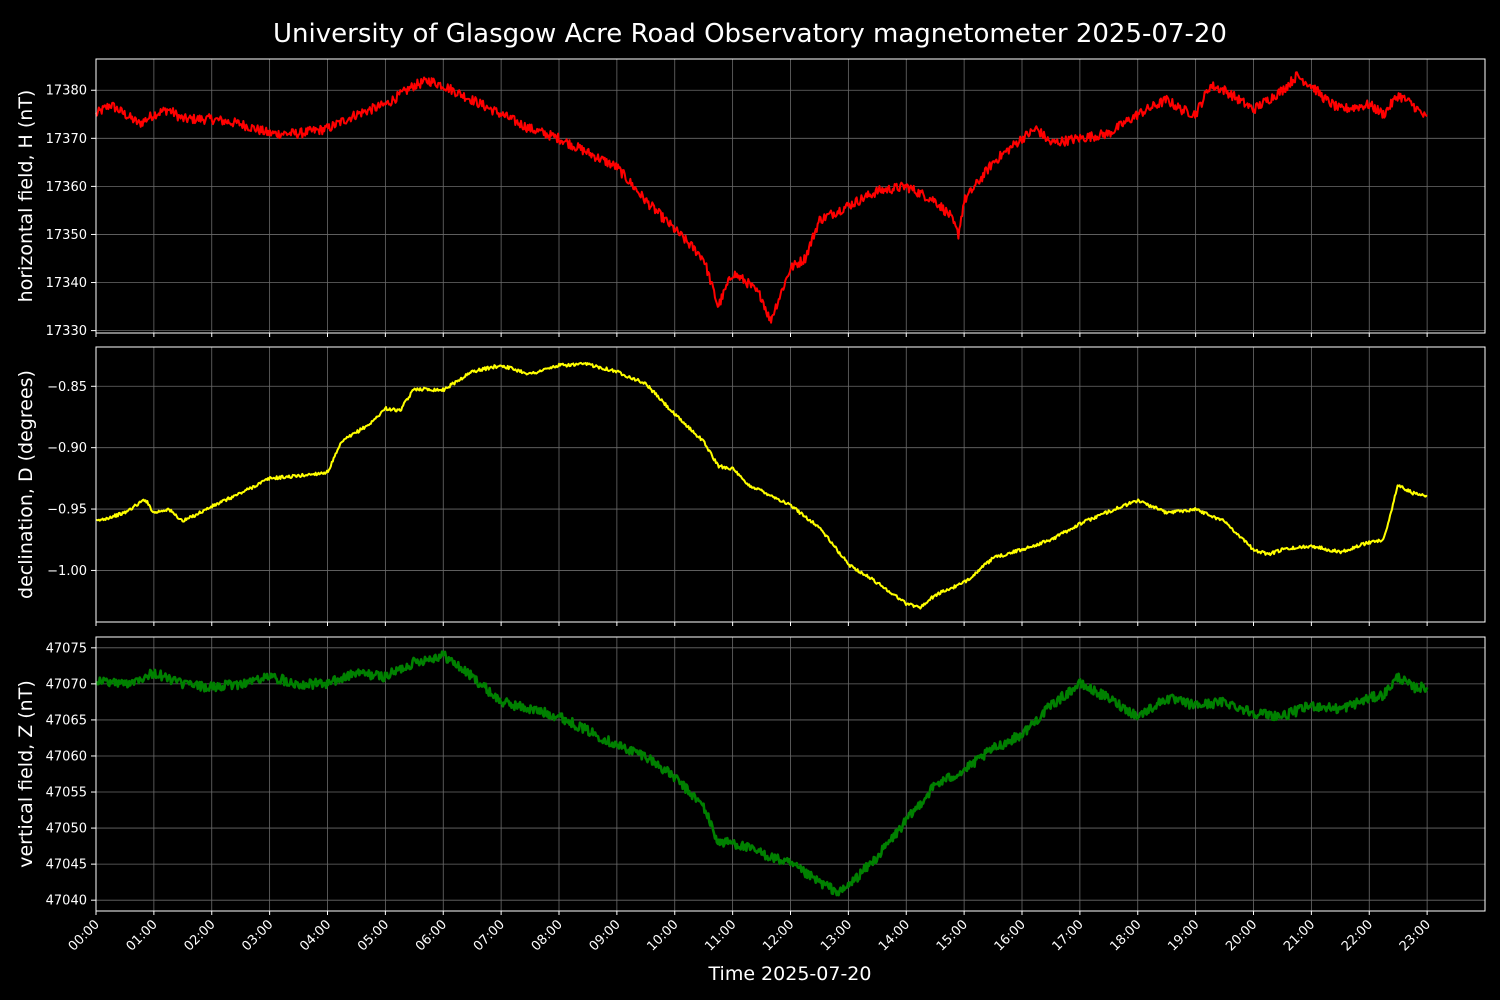 This screenshot has width=1500, height=1000. I want to click on panel-d-ytick-label: −0.90, so click(67, 448).